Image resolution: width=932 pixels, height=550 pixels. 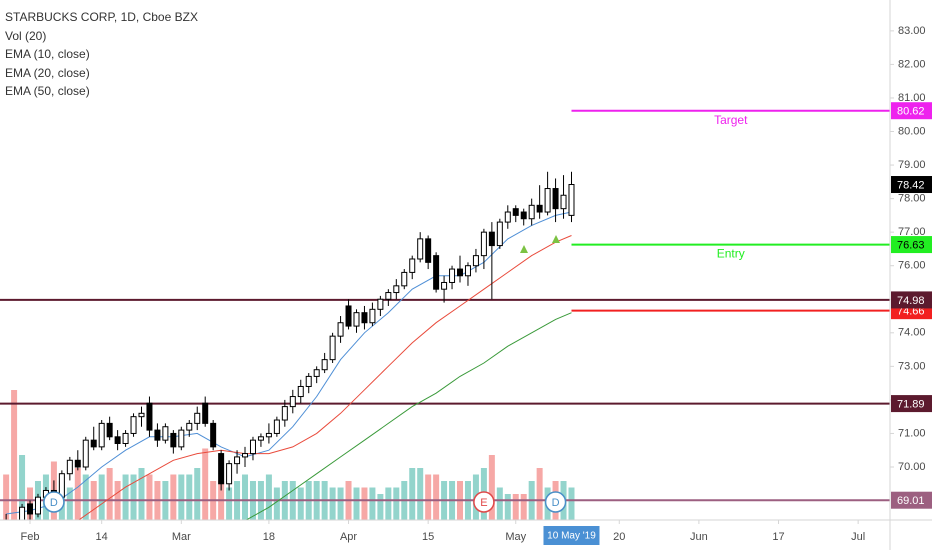 I want to click on level-label: Target, so click(x=731, y=120).